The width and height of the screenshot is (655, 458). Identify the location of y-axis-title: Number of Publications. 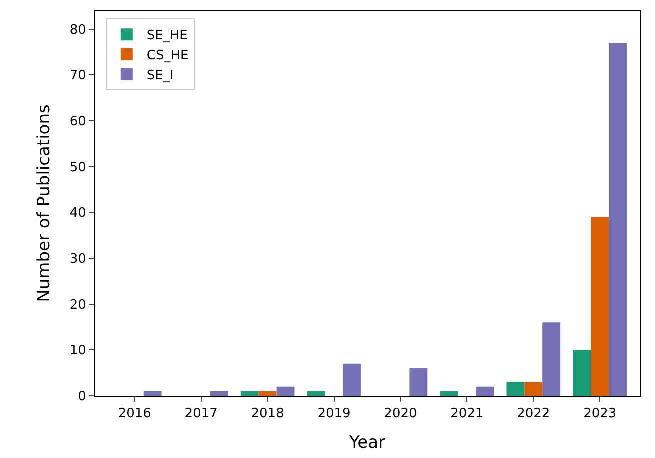
(44, 203).